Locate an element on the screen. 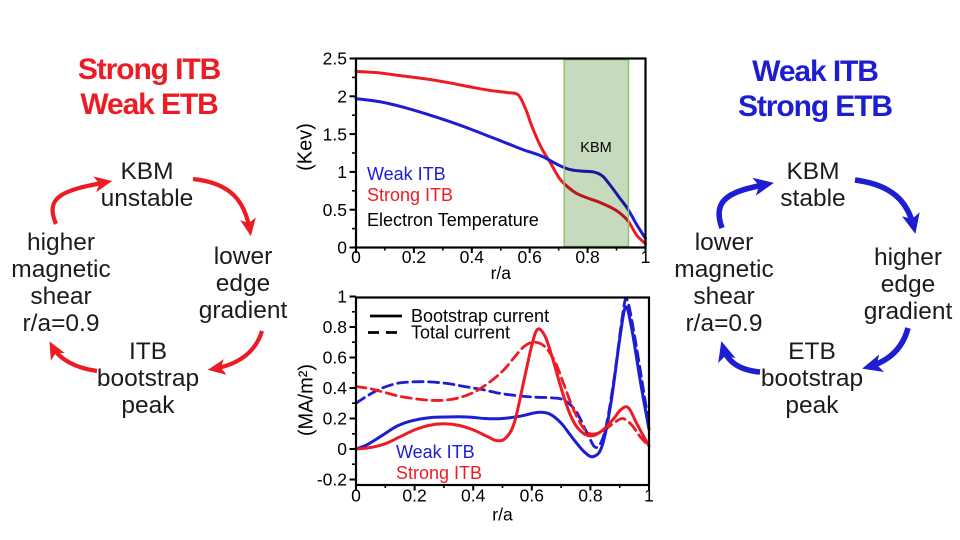 The height and width of the screenshot is (540, 960). svg-text: -0.2 is located at coordinates (332, 480).